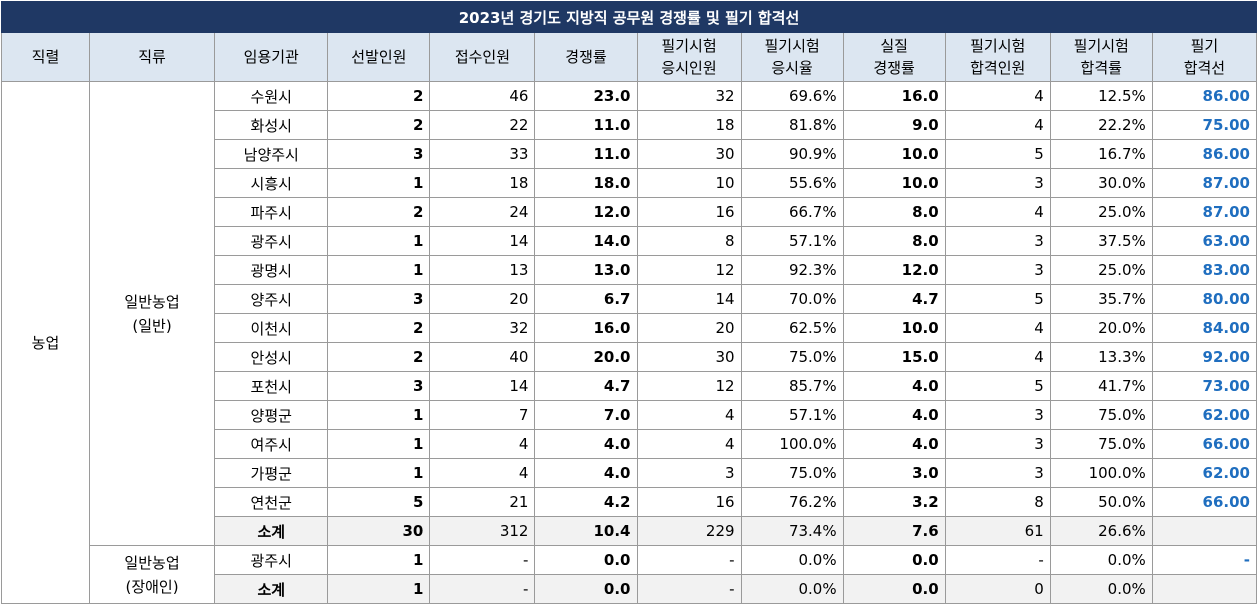  I want to click on pass-count-cell: 61, so click(997, 531).